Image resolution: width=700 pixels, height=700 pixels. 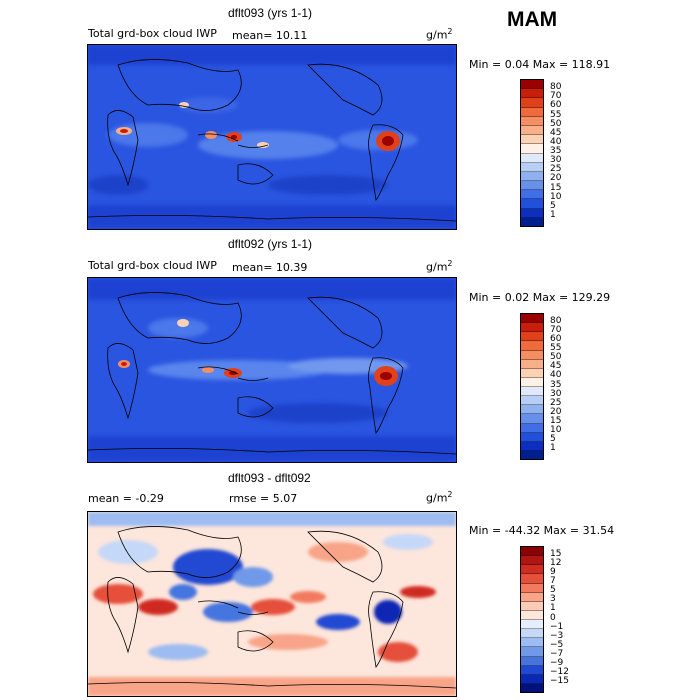 What do you see at coordinates (557, 635) in the screenshot?
I see `colorbar-tick-label: −3` at bounding box center [557, 635].